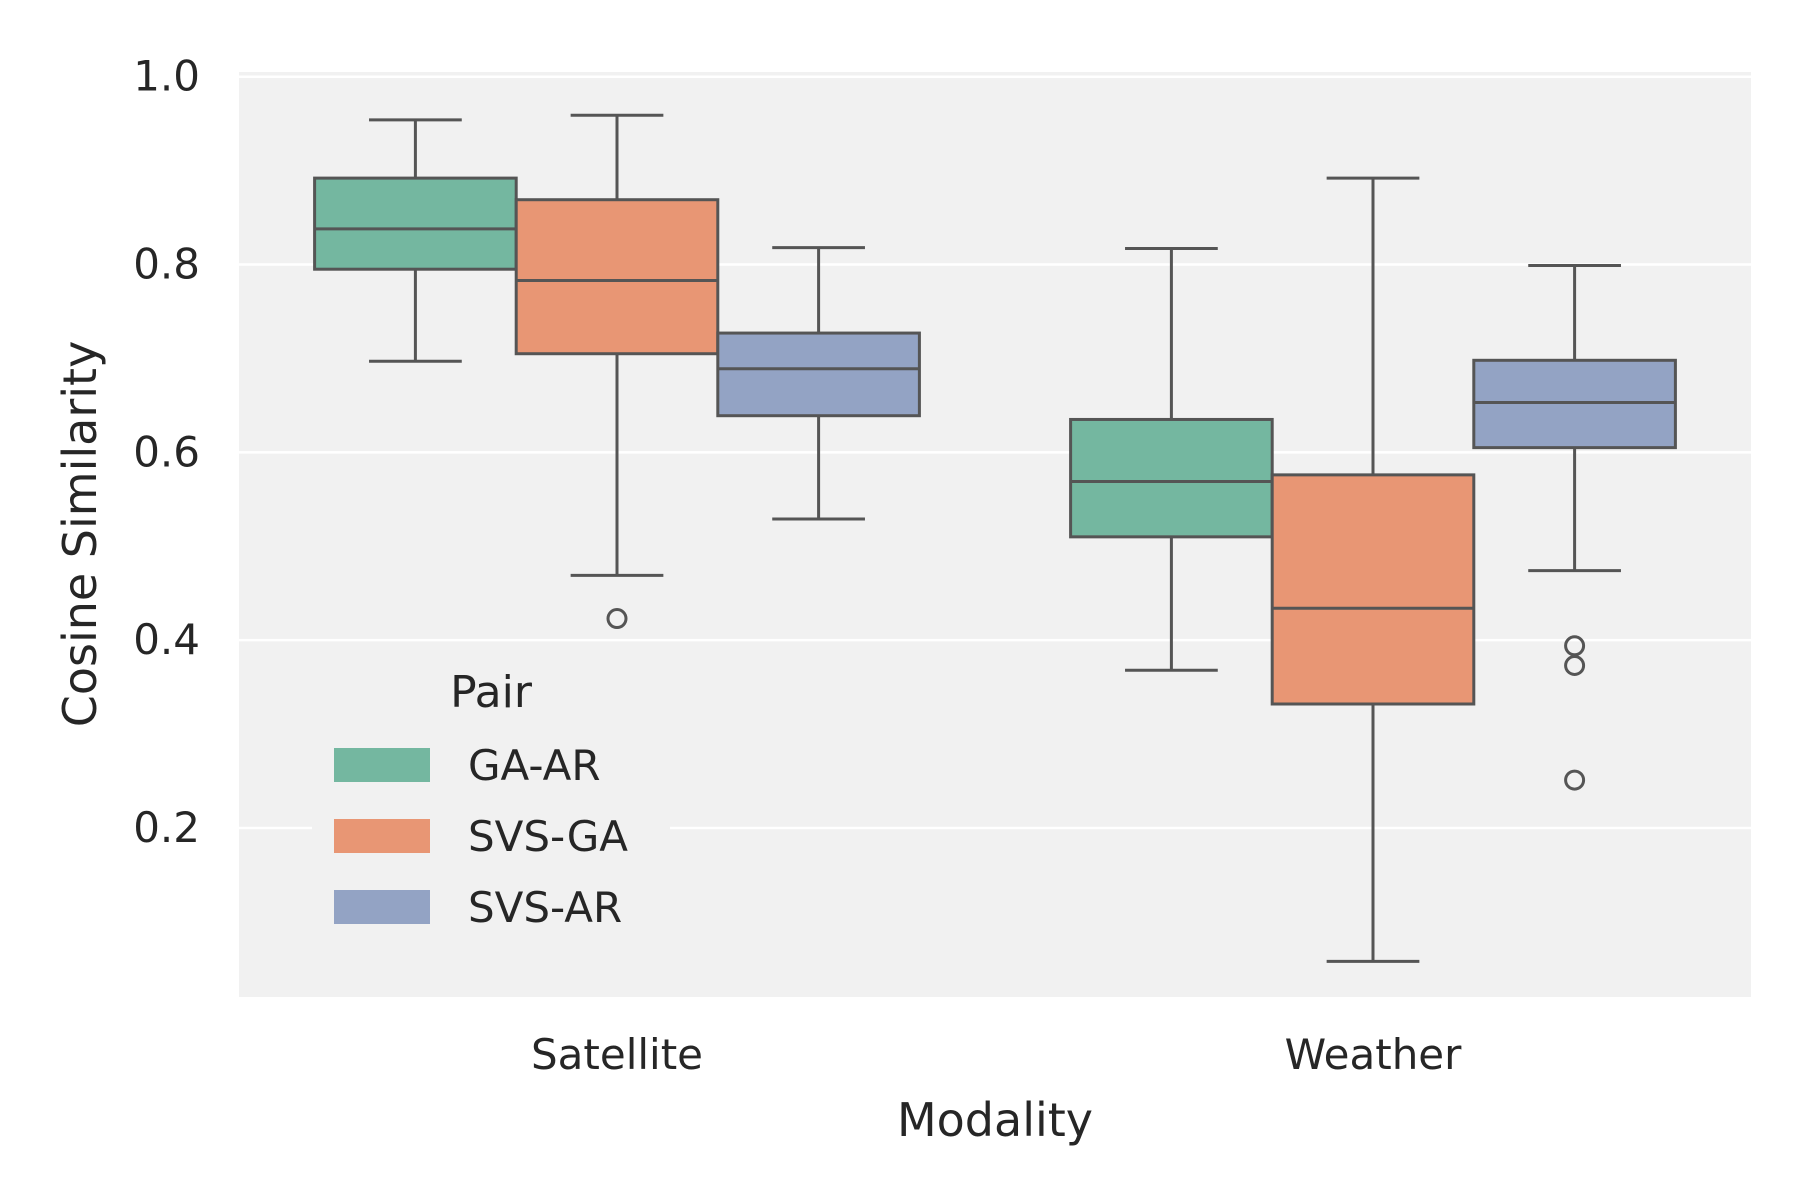 This screenshot has height=1200, width=1800. Describe the element at coordinates (382, 836) in the screenshot. I see `legend-swatch-svs-ga` at that location.